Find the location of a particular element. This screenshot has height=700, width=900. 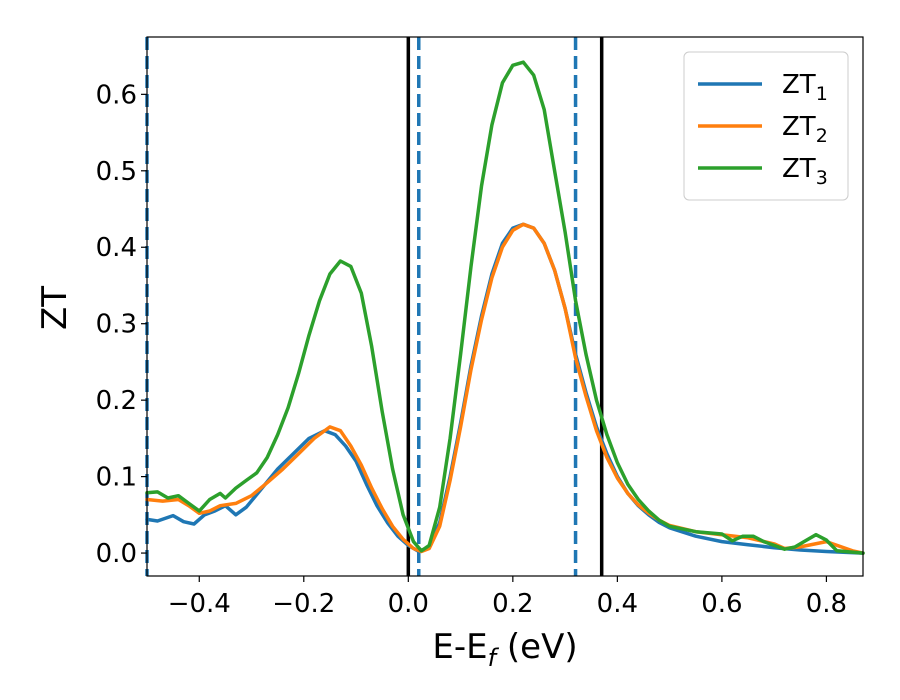

x-axis-title: E-Ef (eV) is located at coordinates (504, 649).